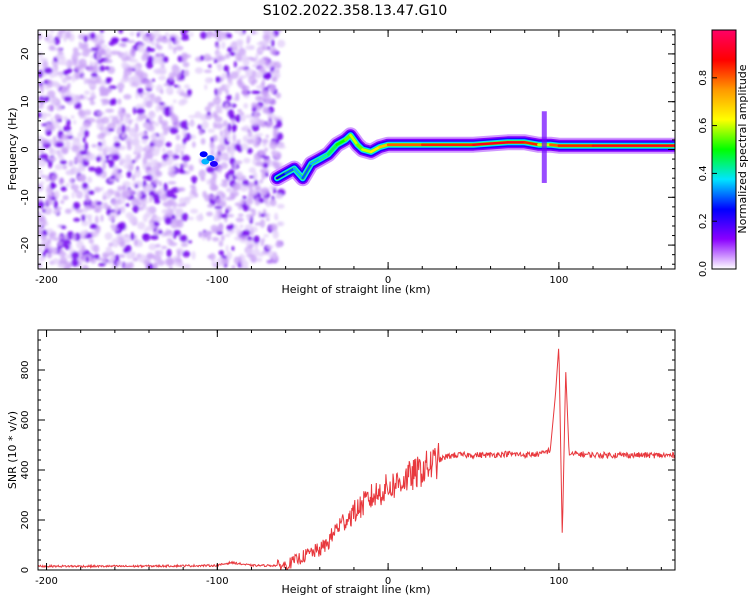 The image size is (750, 604). What do you see at coordinates (46, 280) in the screenshot?
I see `heatmap-x-tick-label: -200` at bounding box center [46, 280].